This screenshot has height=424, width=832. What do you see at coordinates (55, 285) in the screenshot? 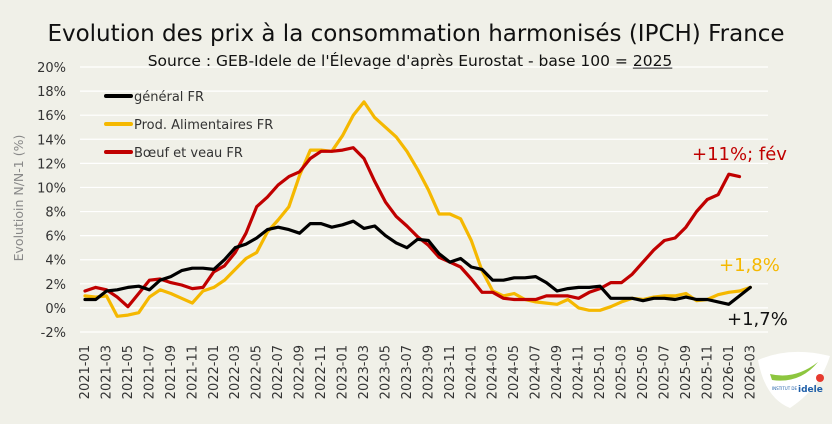
I see `y-tick-label: 2%` at bounding box center [55, 285].